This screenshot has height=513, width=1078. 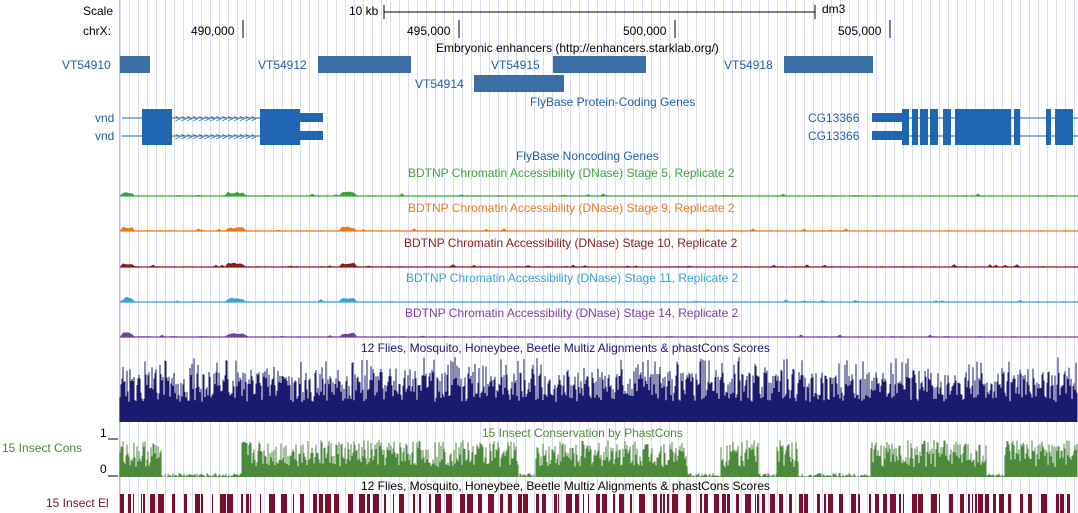 What do you see at coordinates (598, 458) in the screenshot?
I see `insect-cons-plot` at bounding box center [598, 458].